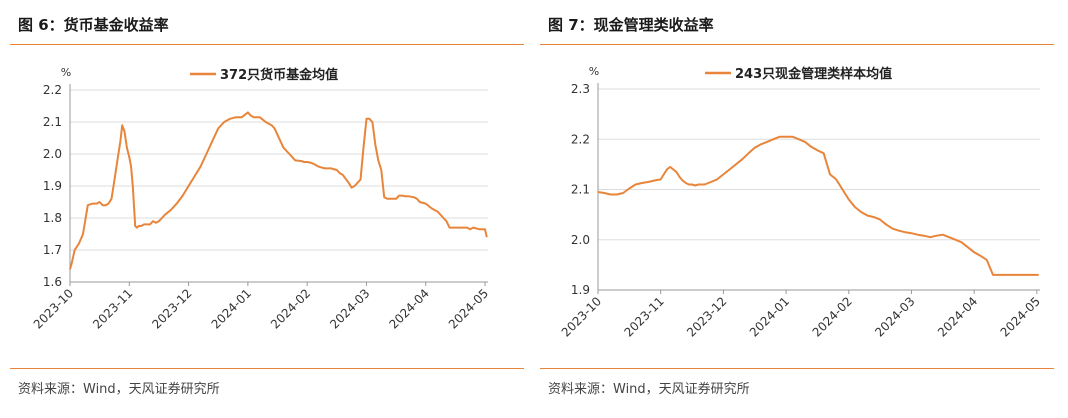  I want to click on y-tick-label: 1.8, so click(52, 218).